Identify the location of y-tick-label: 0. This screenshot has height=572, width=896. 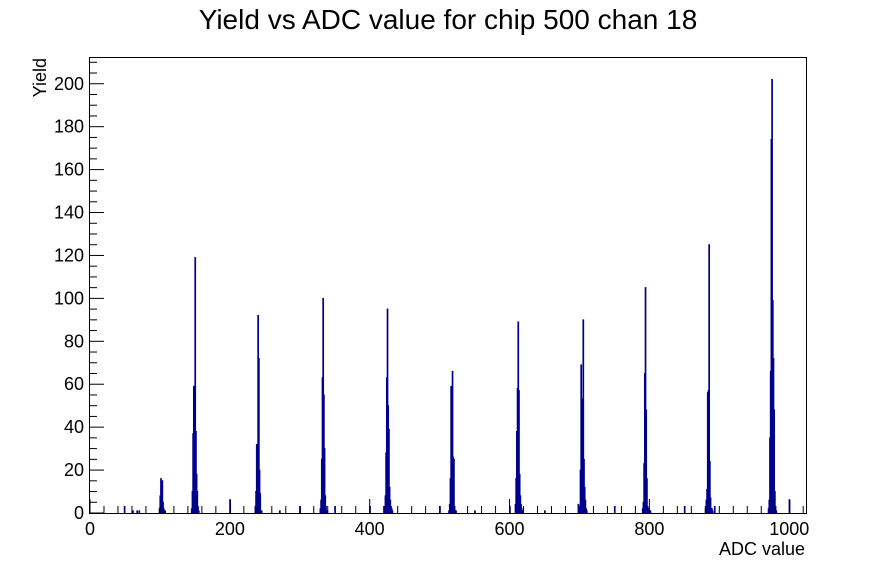
(79, 513).